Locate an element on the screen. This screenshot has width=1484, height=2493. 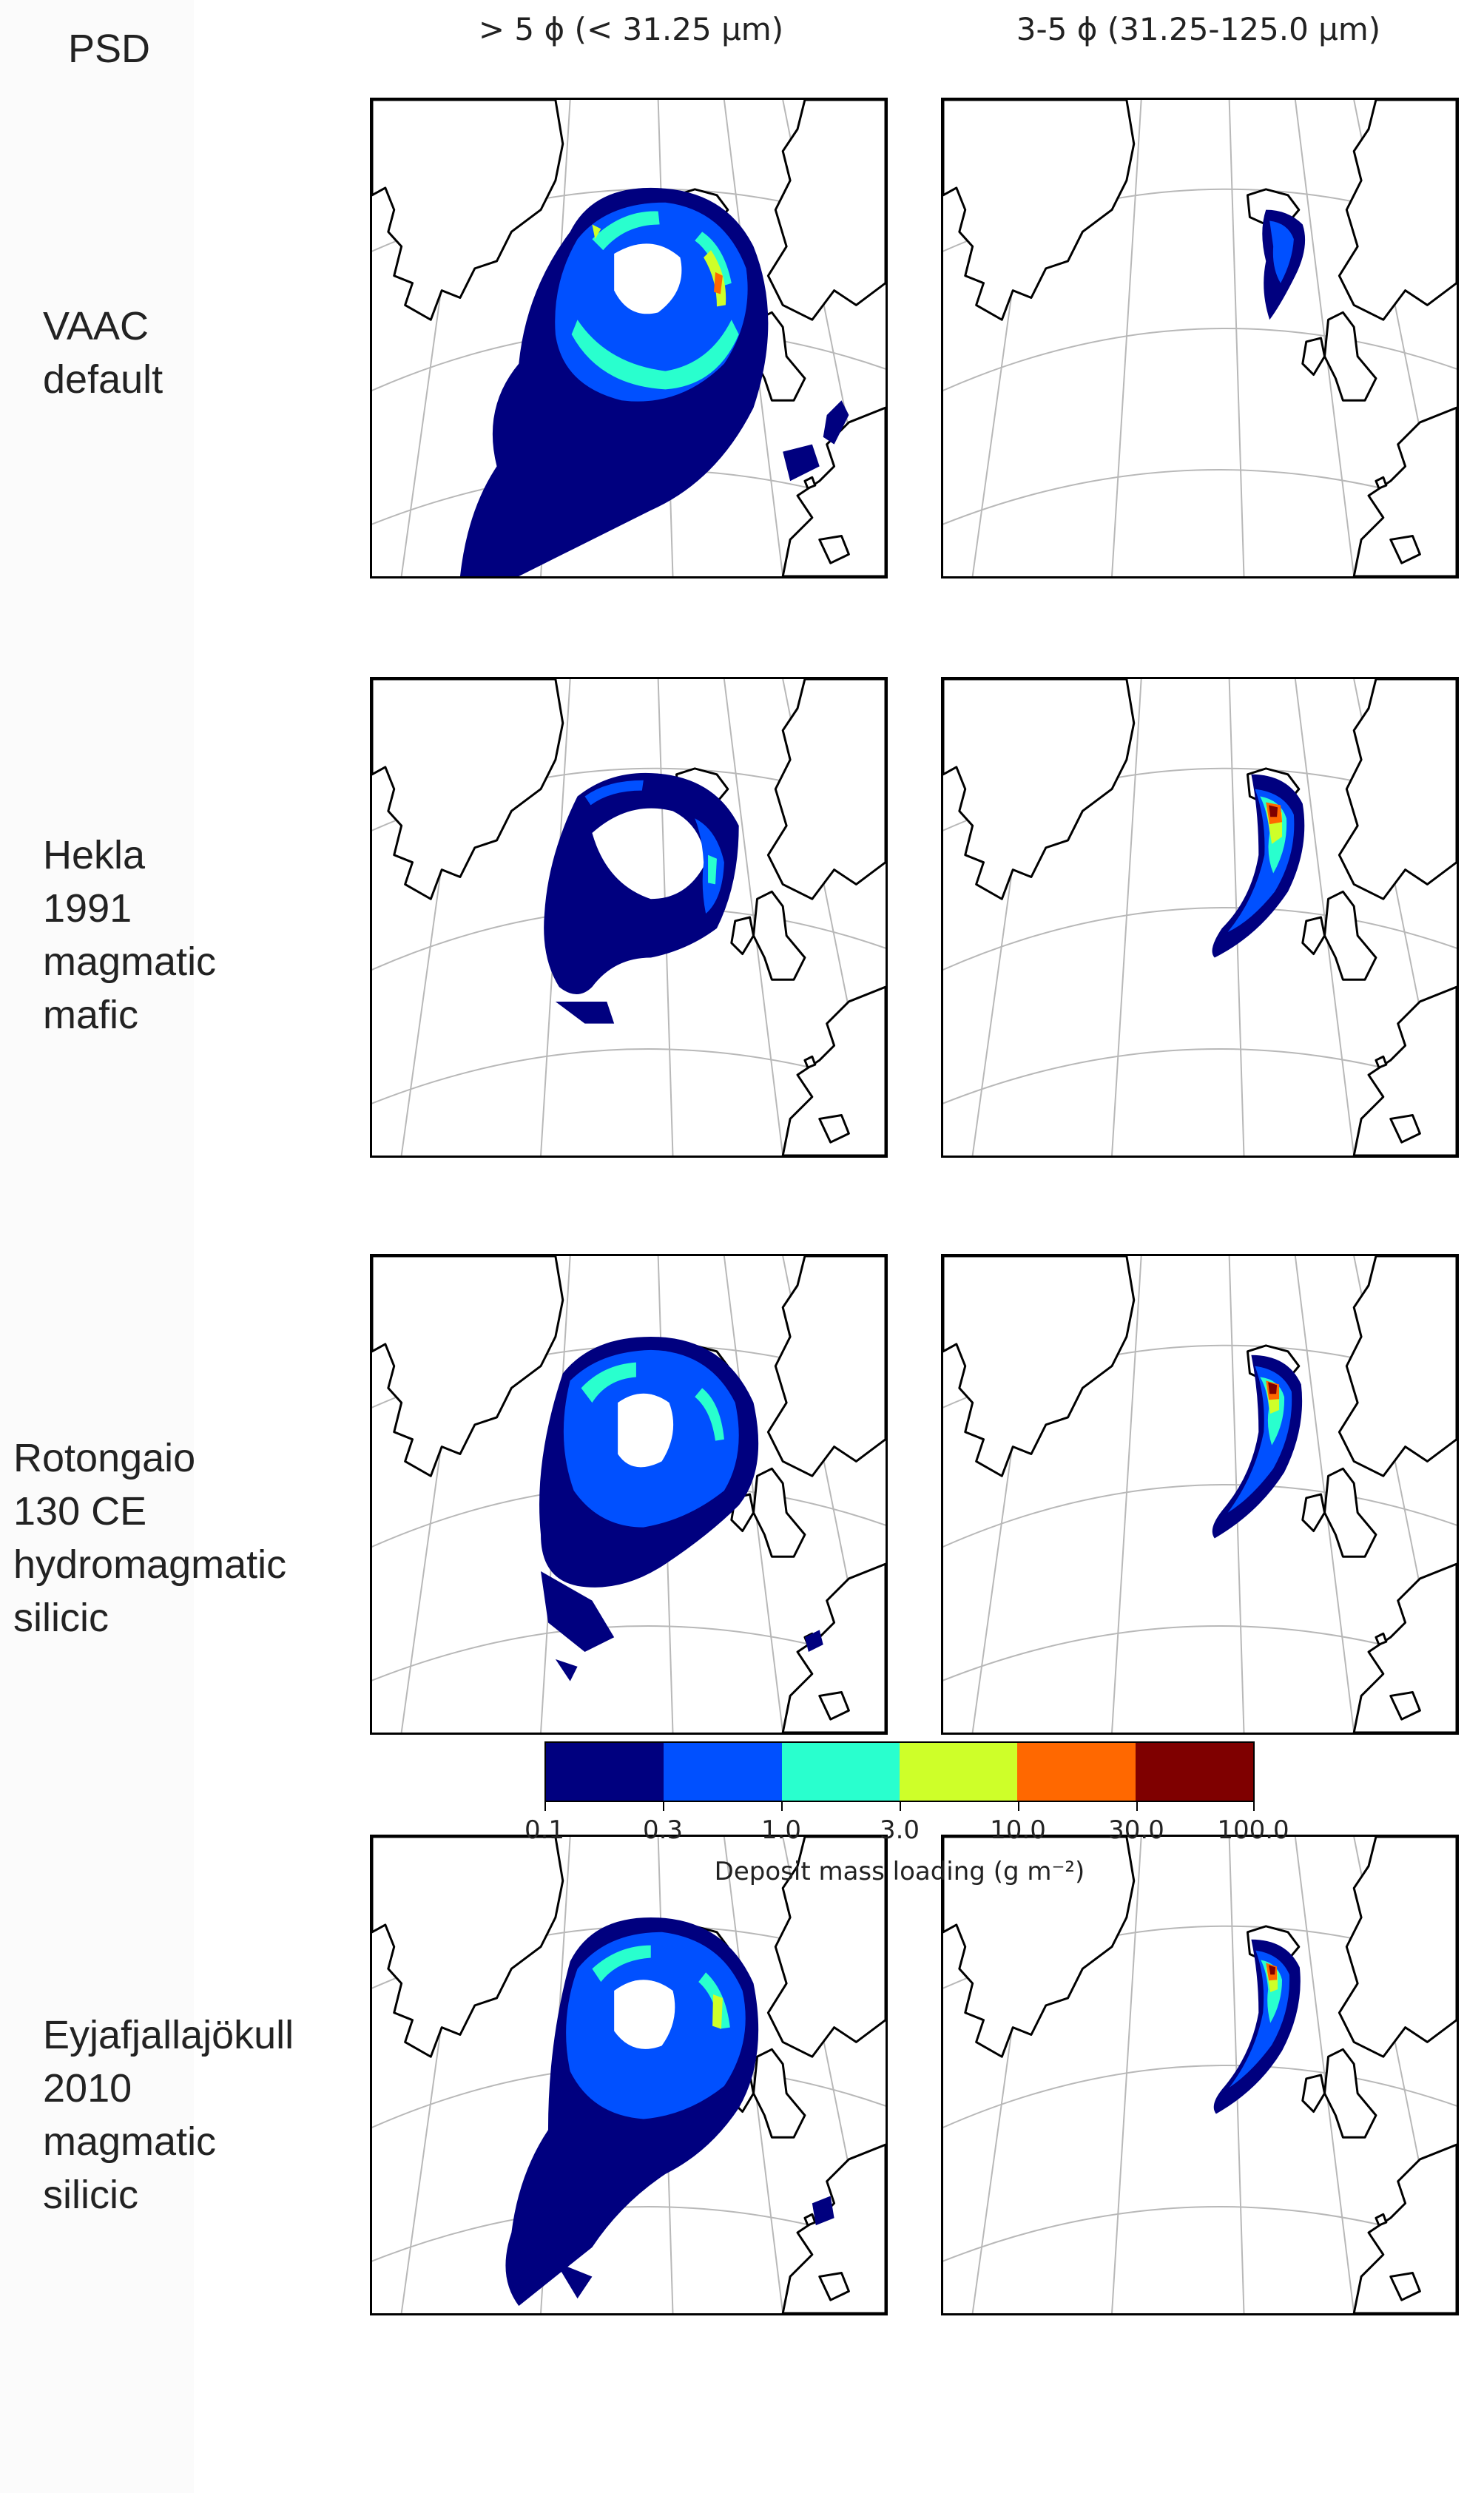
map-panel-vaac-coarse is located at coordinates (1200, 338).